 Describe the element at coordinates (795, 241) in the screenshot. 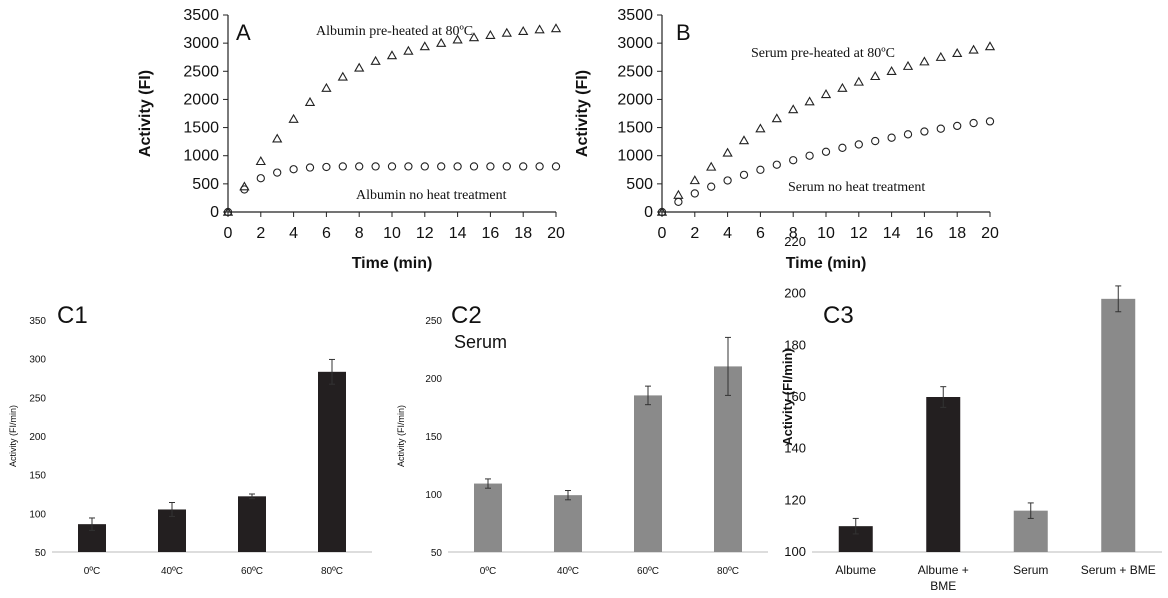

I see `c3-y-tick-label: 220` at that location.